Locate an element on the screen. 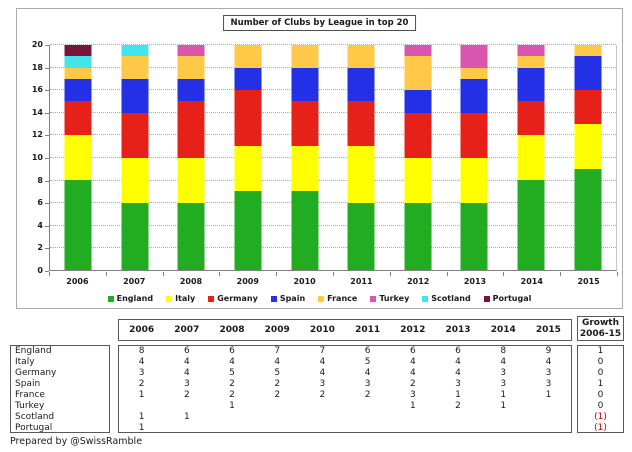 The height and width of the screenshot is (452, 632). legend-item-turkey: Turkey is located at coordinates (389, 298).